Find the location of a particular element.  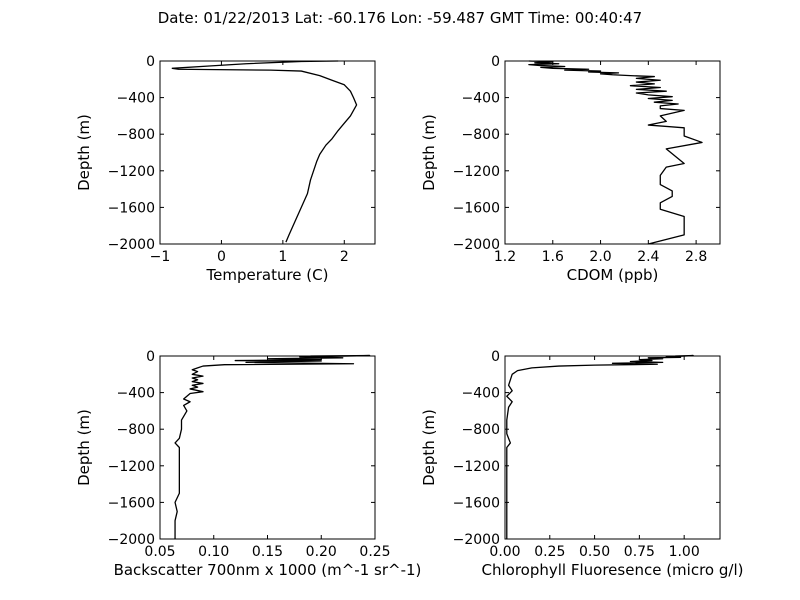

chlorophyll-yaxis-label: Depth (m) is located at coordinates (429, 447).